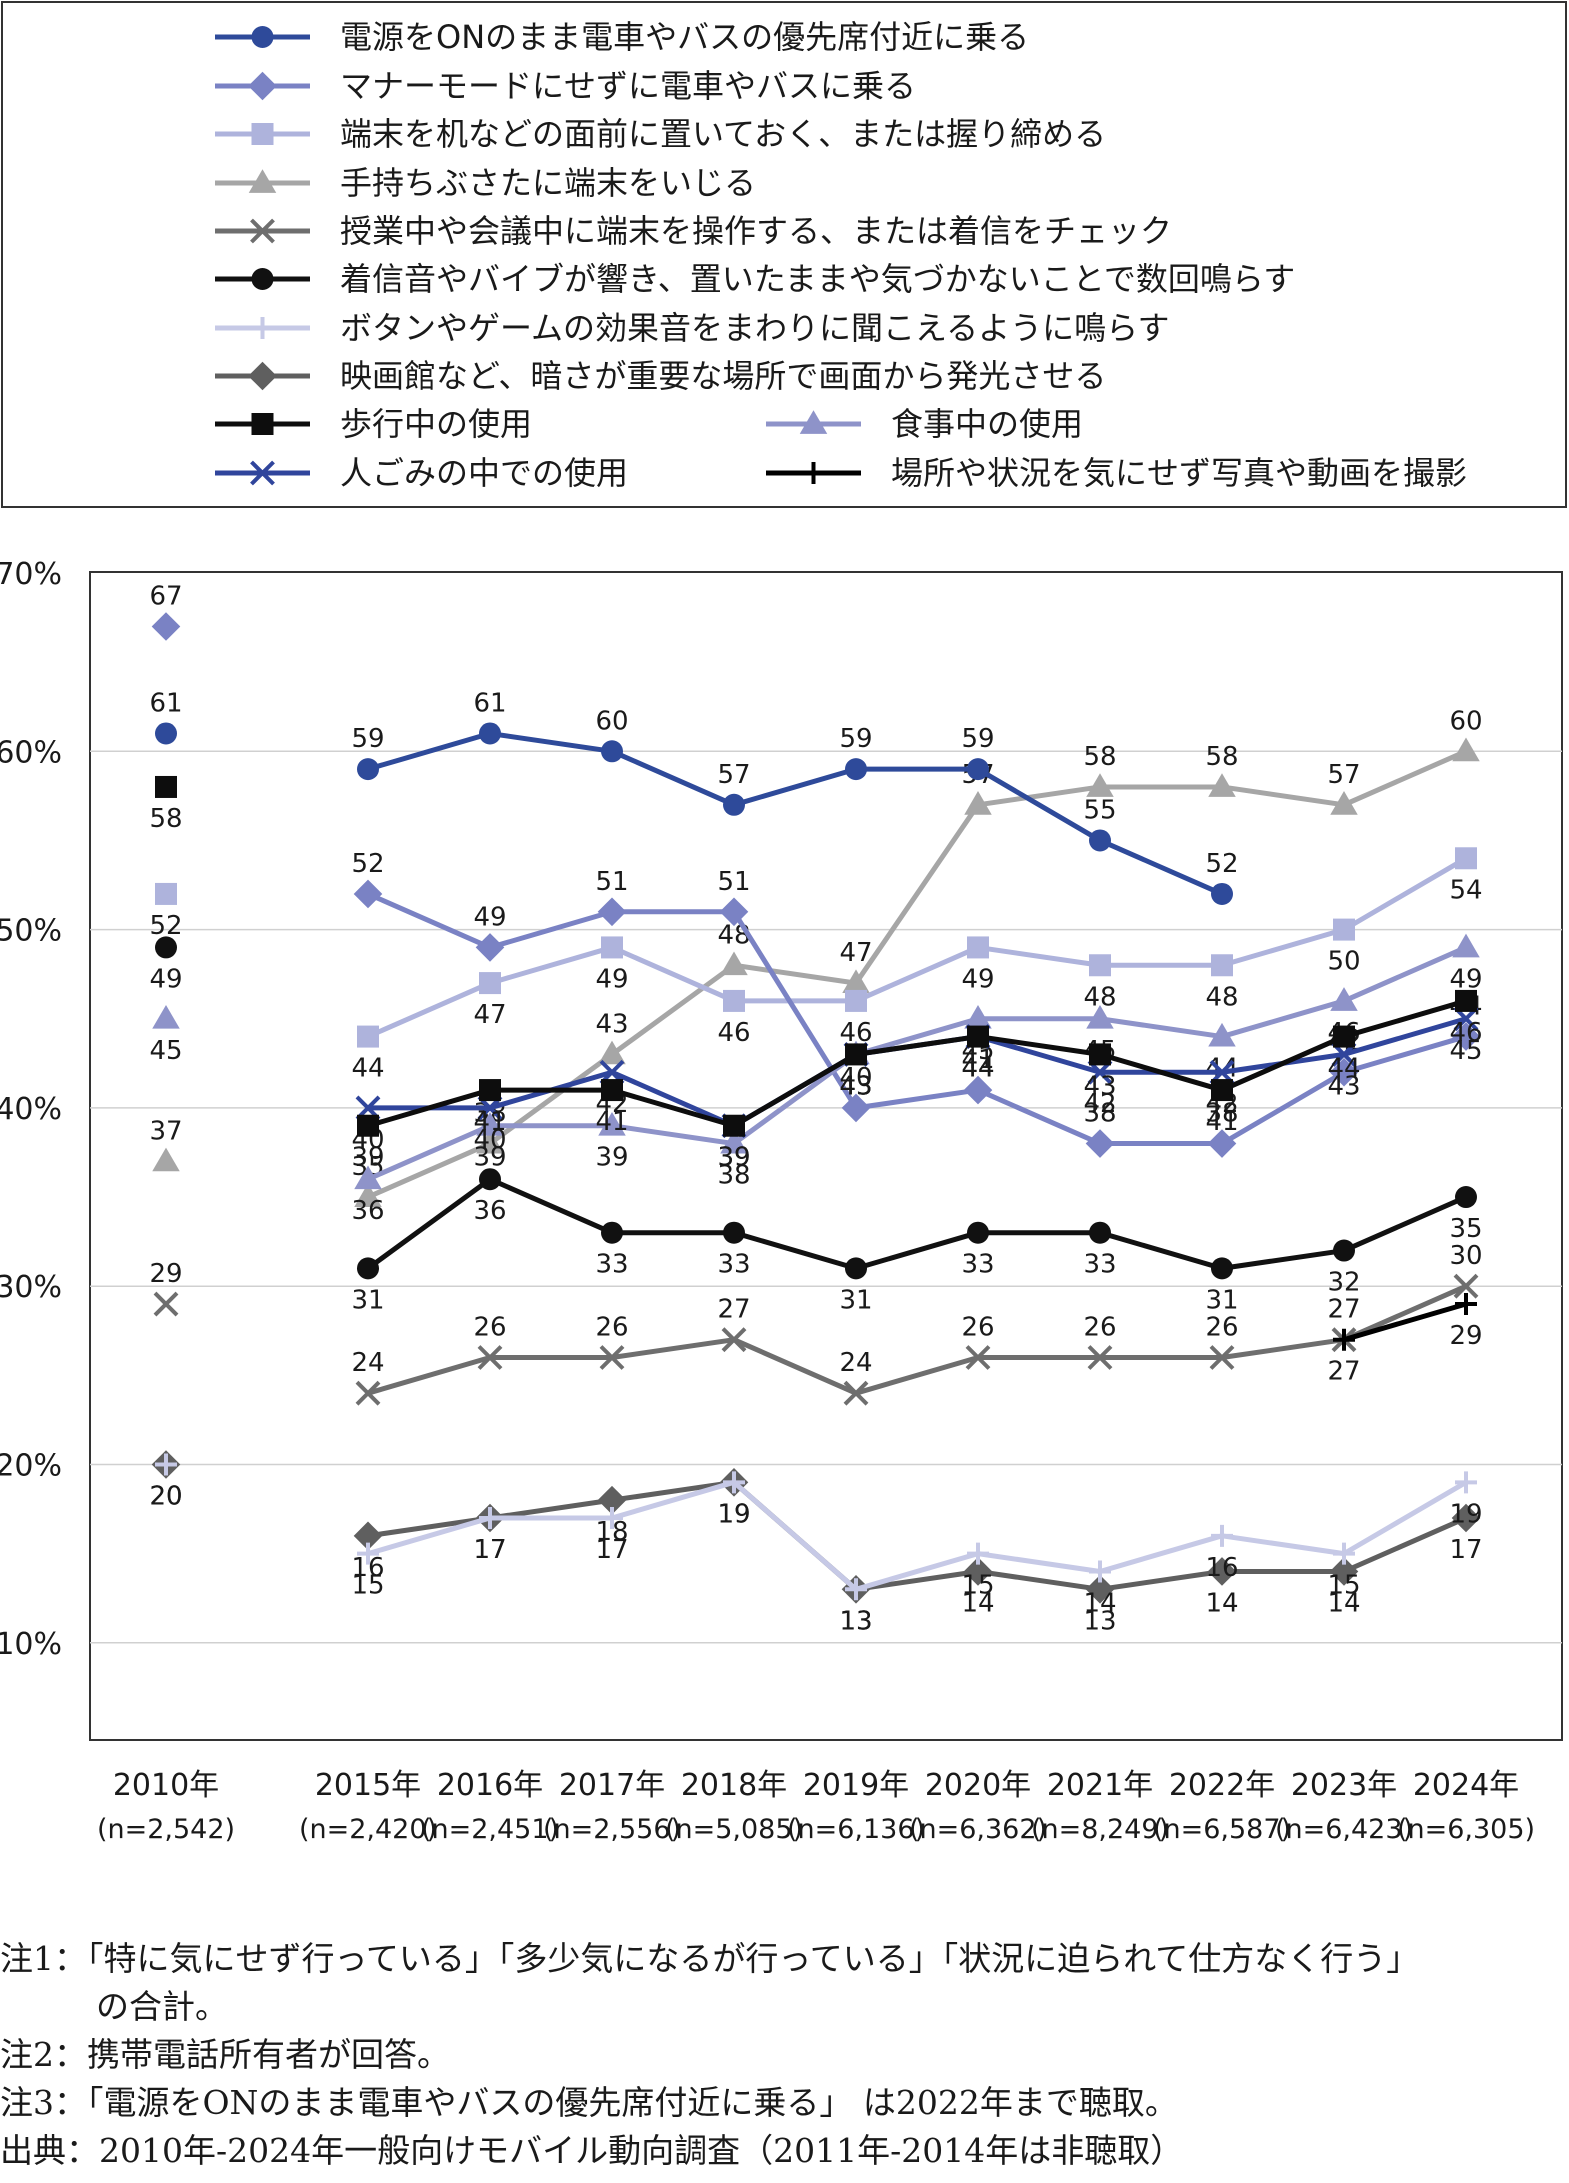 The height and width of the screenshot is (2183, 1569). Describe the element at coordinates (489, 1328) in the screenshot. I see `data-label: 26` at that location.